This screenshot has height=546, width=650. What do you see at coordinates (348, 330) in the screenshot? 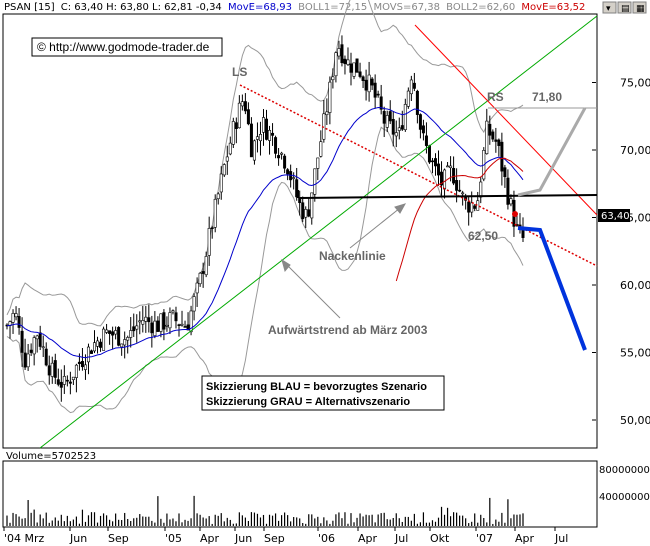
I see `label-uptrend: Aufwärtstrend ab März 2003` at bounding box center [348, 330].